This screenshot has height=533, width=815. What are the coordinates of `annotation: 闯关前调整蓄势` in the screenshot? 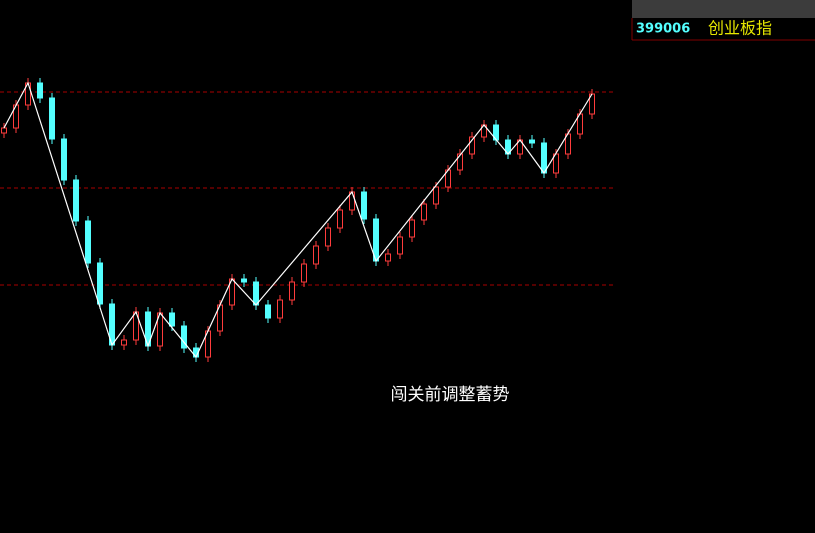 It's located at (450, 395).